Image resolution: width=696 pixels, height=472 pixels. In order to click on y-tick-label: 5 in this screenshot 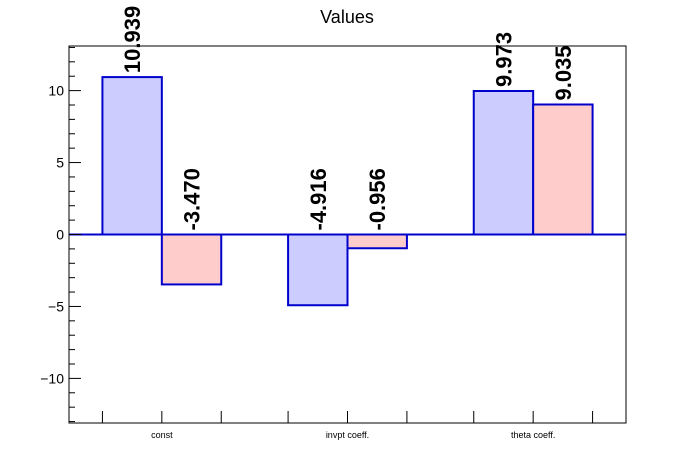, I will do `click(60, 163)`.